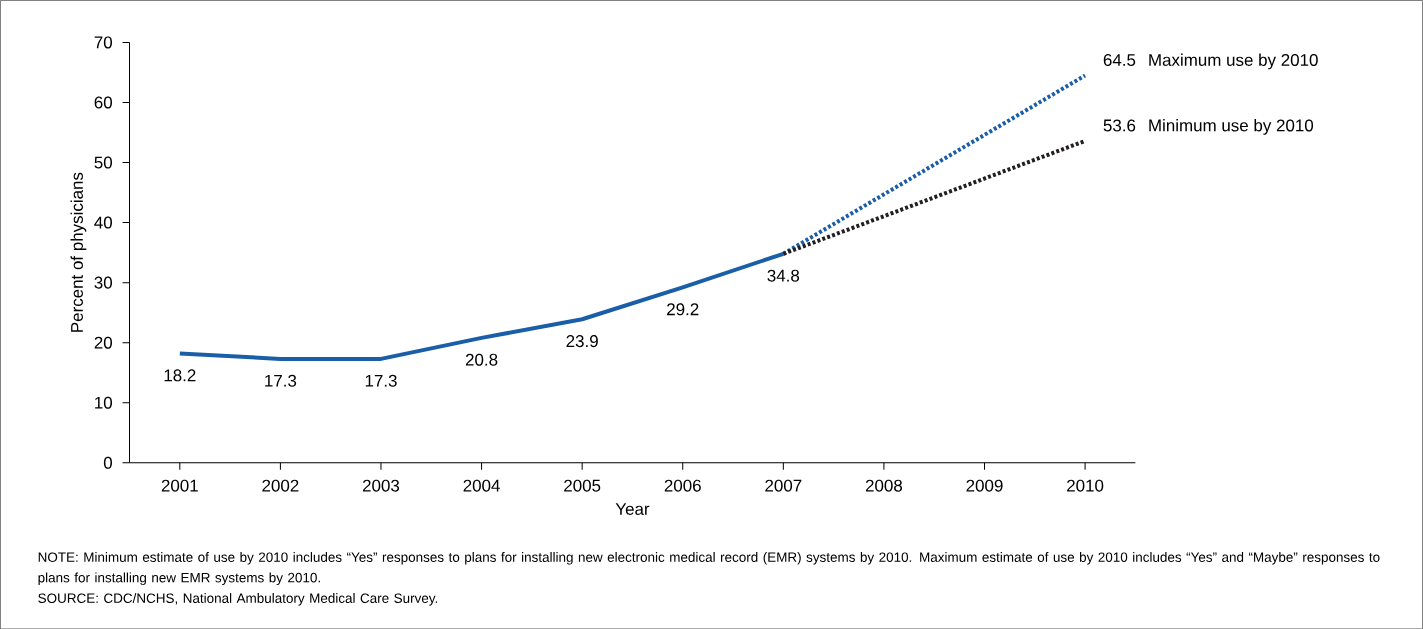  Describe the element at coordinates (381, 485) in the screenshot. I see `x-tick-label: 2003` at that location.